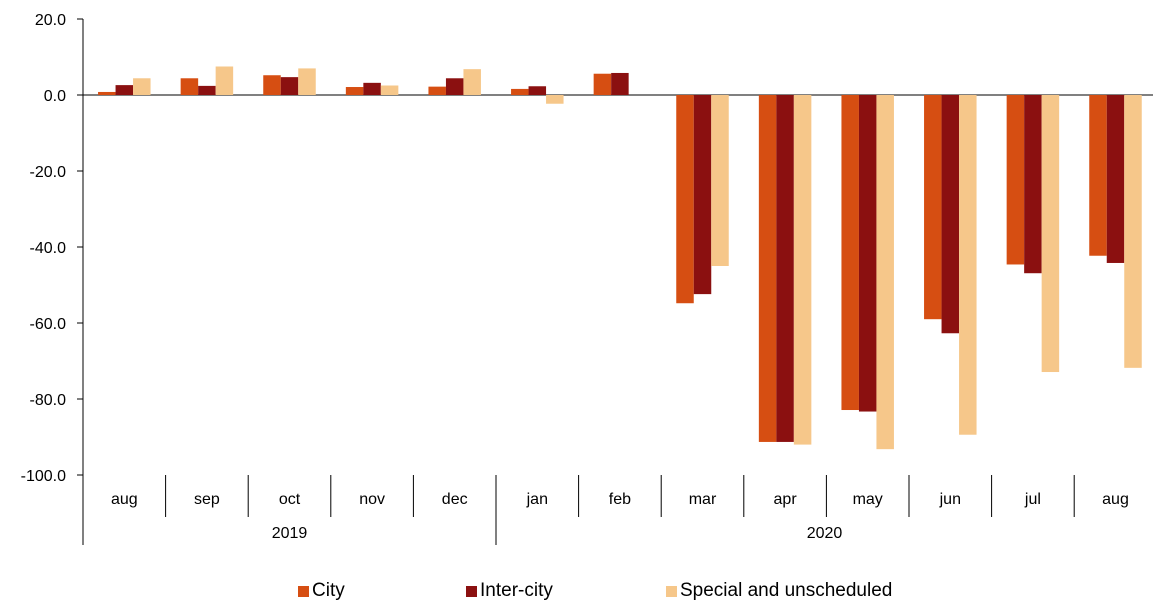 This screenshot has height=611, width=1153. What do you see at coordinates (620, 83) in the screenshot?
I see `bar-inter-city-feb` at bounding box center [620, 83].